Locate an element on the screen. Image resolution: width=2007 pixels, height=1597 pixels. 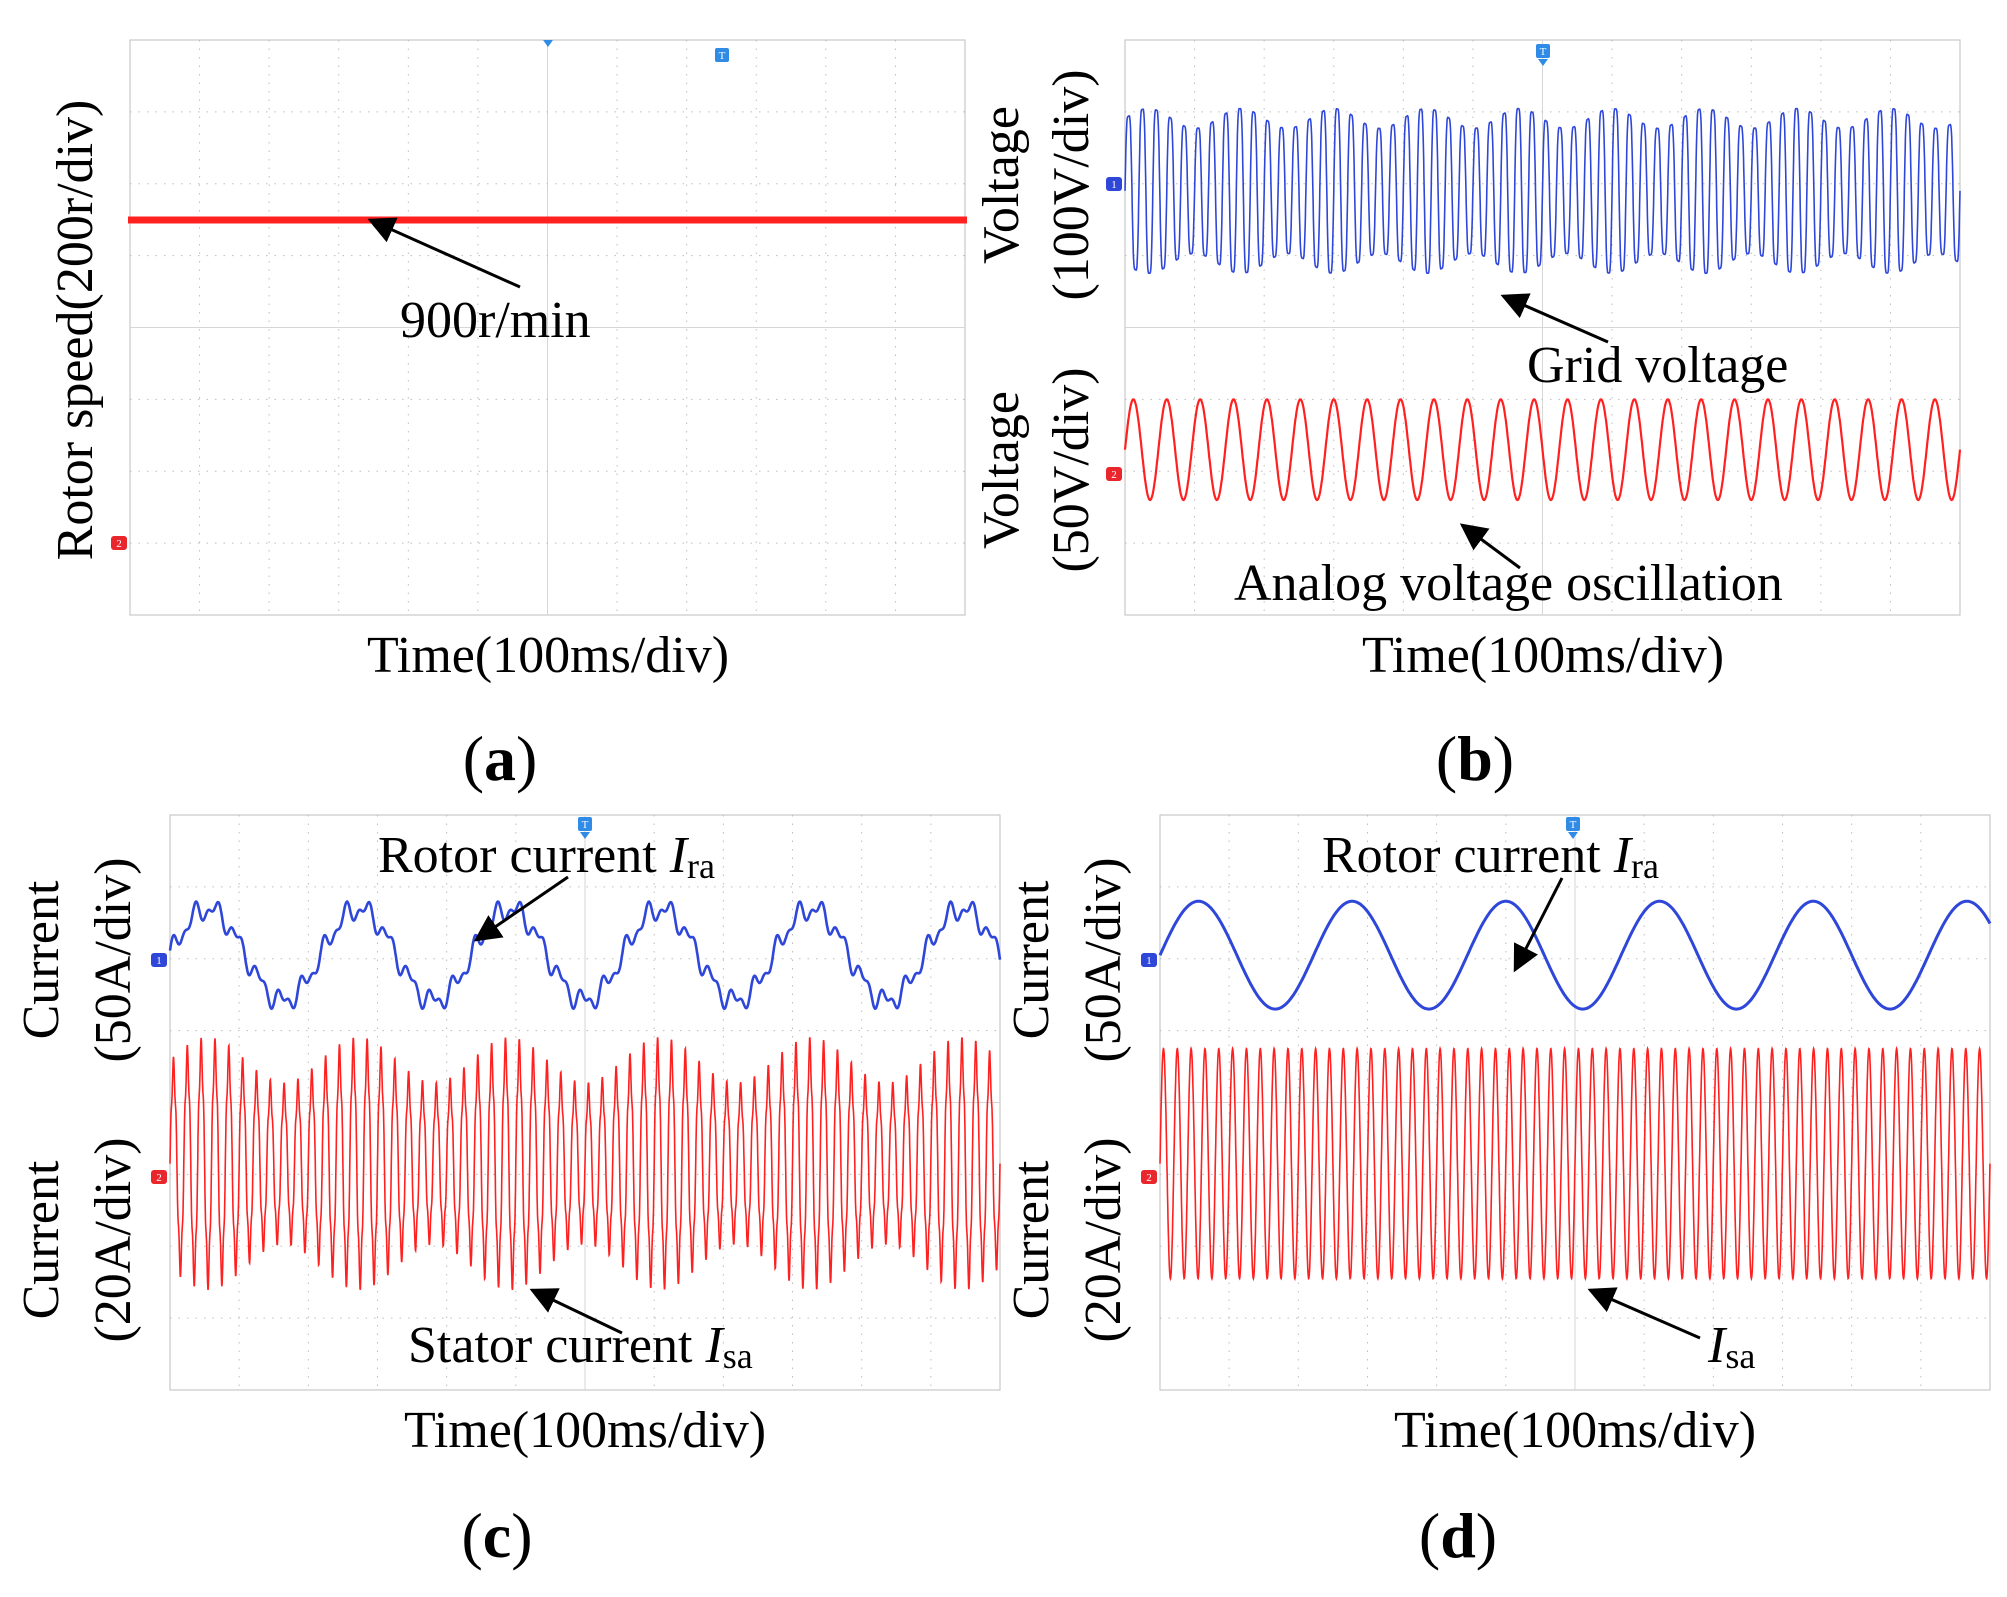
ch1-marker-d: 1 is located at coordinates (1149, 960).